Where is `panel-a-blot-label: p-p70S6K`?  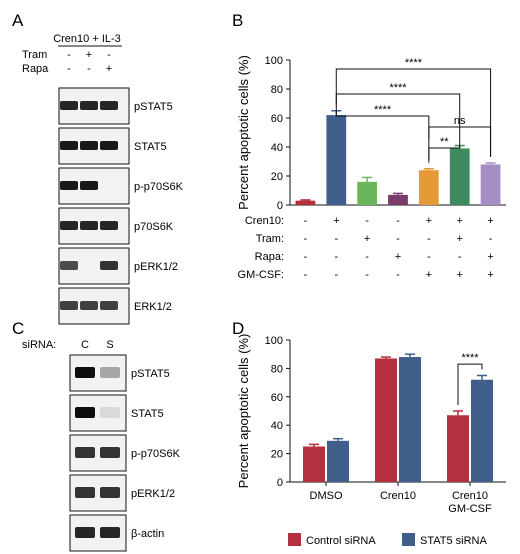 panel-a-blot-label: p-p70S6K is located at coordinates (159, 187).